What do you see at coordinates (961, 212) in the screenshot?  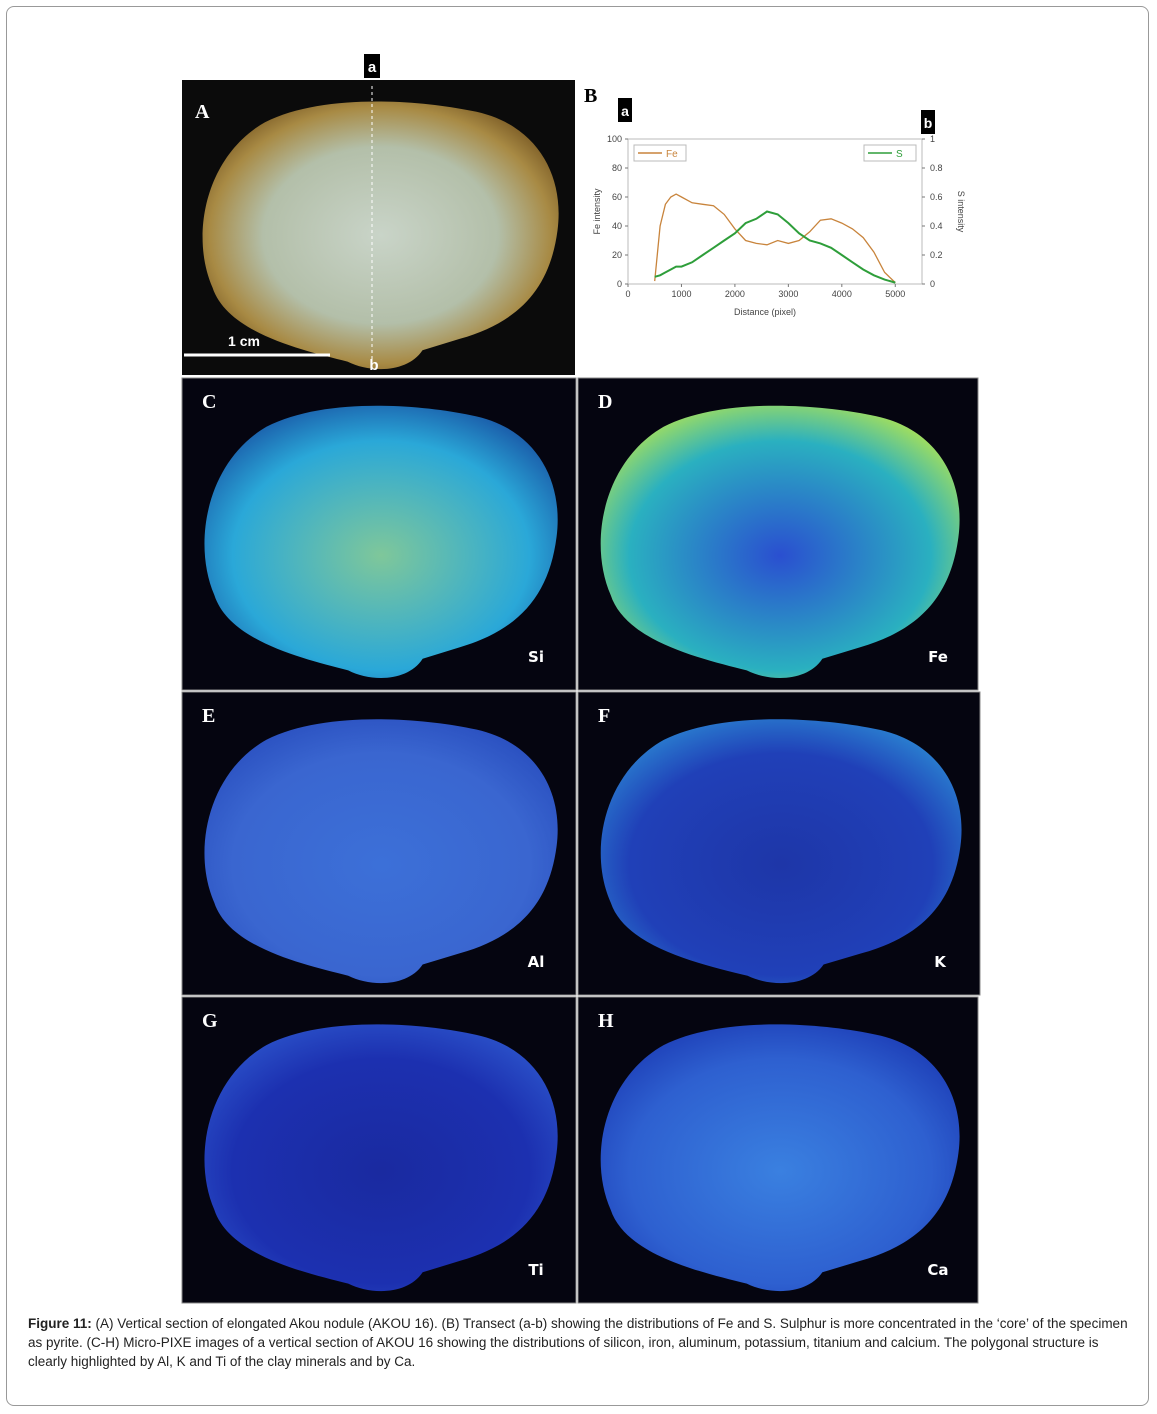 I see `y2-axis-label: S intensity` at bounding box center [961, 212].